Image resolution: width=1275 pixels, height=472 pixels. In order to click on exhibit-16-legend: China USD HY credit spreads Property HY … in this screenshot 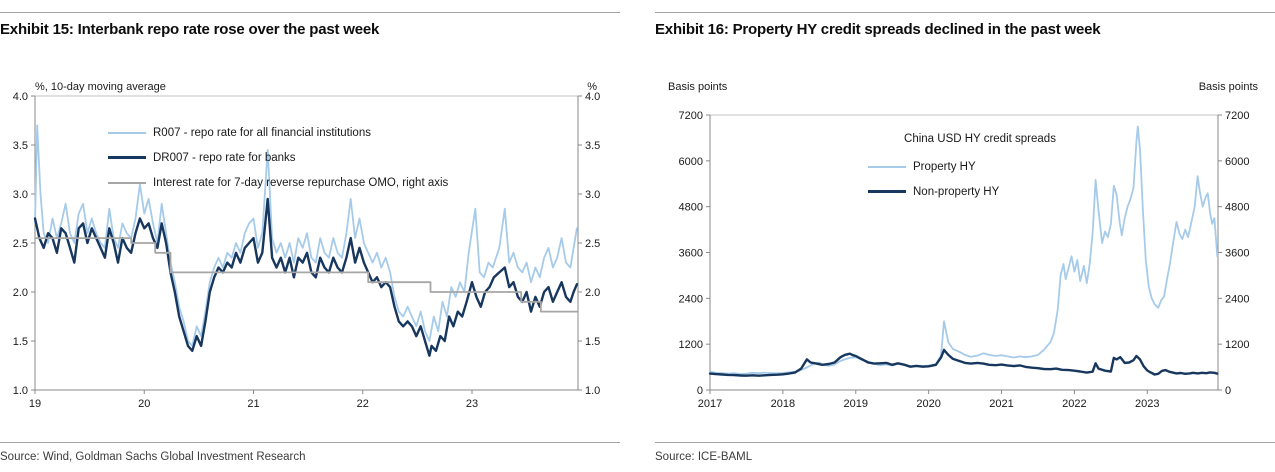, I will do `click(980, 168)`.